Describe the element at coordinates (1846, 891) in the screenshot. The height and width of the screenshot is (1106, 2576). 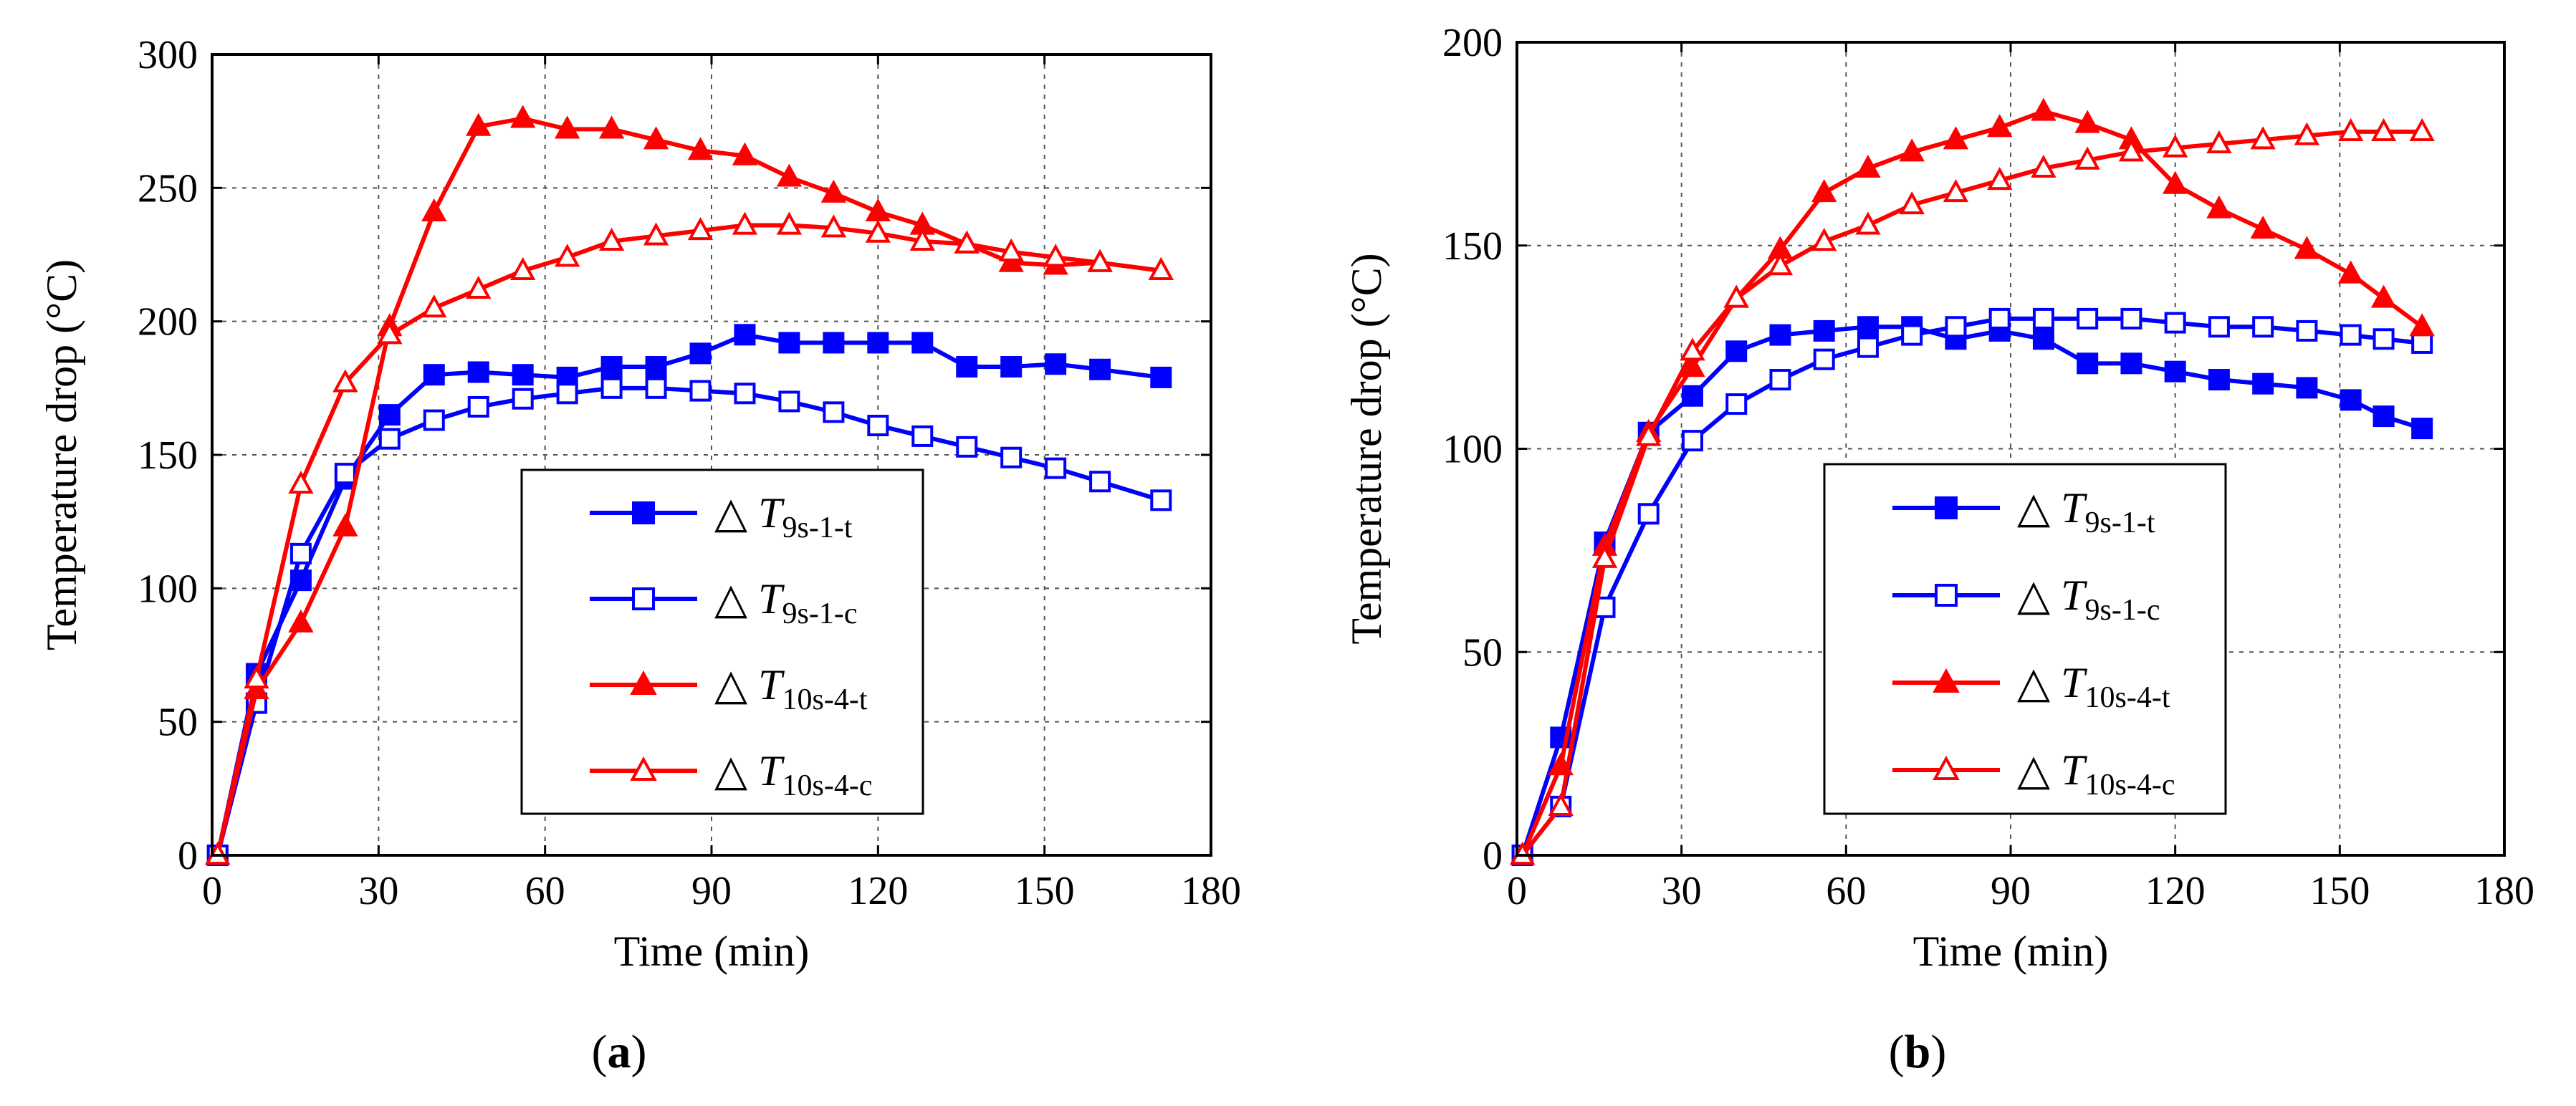
I see `x-tick-label: 60` at that location.